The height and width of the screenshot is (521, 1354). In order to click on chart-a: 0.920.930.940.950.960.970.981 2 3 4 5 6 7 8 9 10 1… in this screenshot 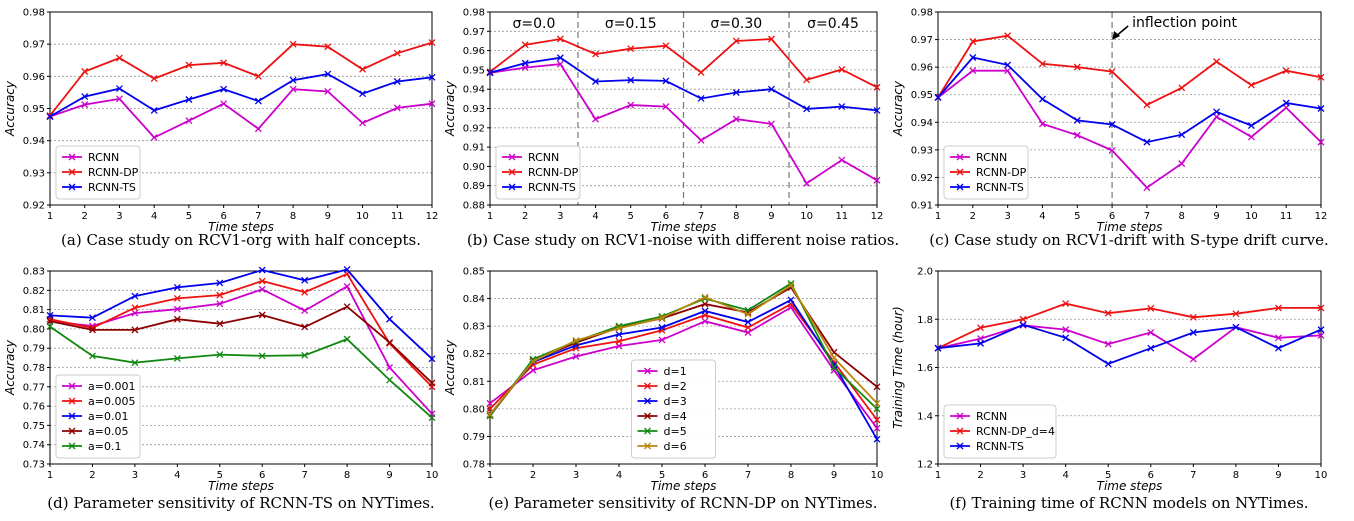, I will do `click(220, 129)`.